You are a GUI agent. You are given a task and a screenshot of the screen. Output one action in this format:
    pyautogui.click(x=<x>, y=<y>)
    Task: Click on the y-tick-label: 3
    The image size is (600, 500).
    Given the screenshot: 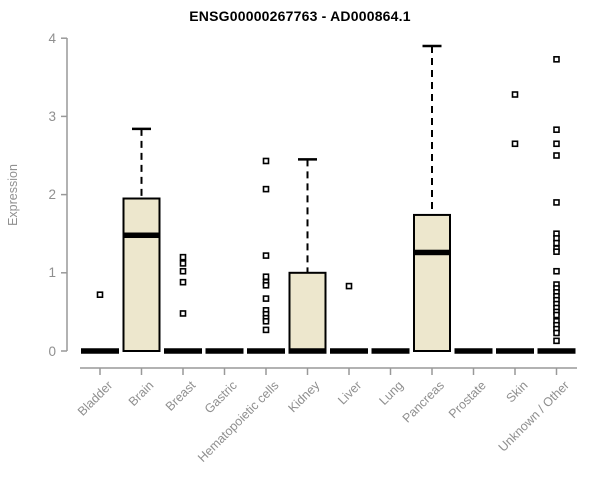 What is the action you would take?
    pyautogui.click(x=52, y=116)
    